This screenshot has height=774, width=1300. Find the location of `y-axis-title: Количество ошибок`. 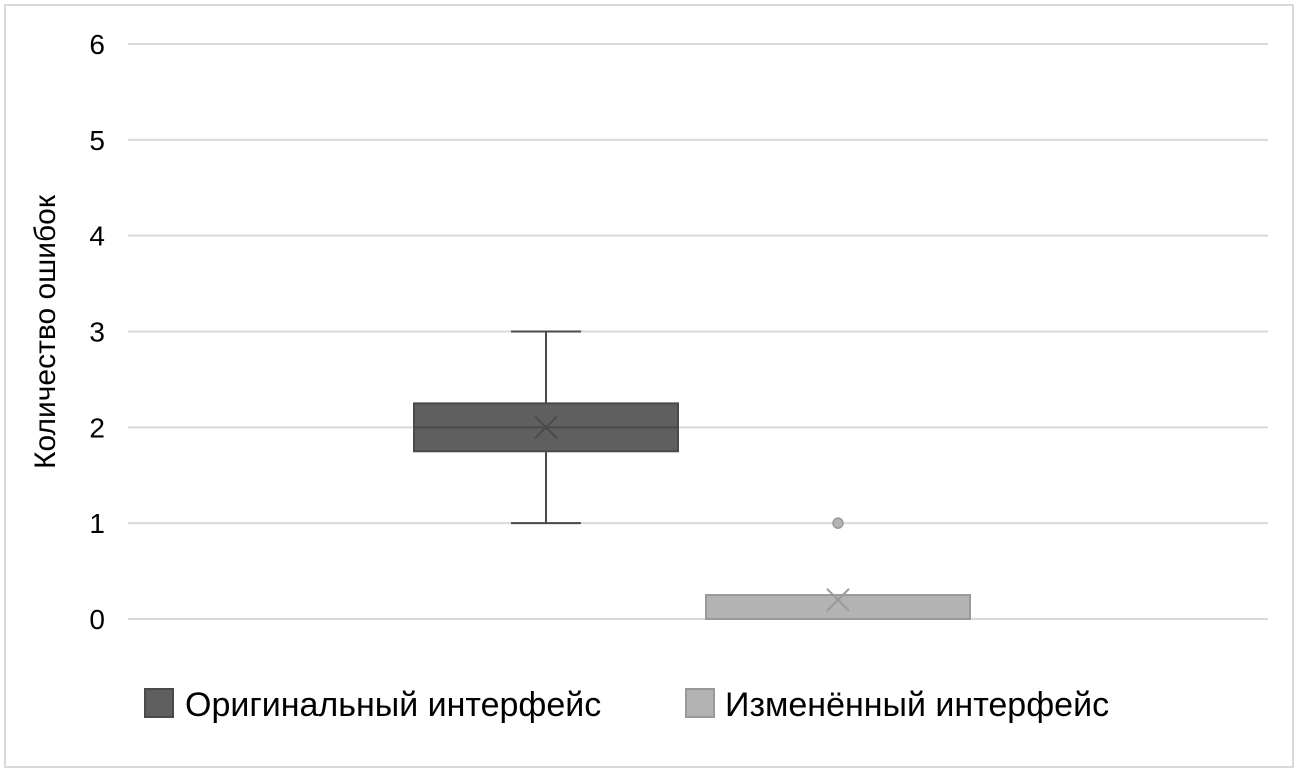

y-axis-title: Количество ошибок is located at coordinates (45, 331).